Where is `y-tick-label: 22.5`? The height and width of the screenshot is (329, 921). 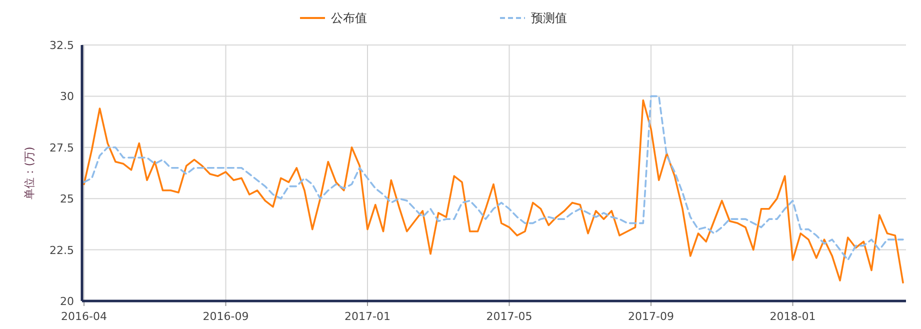 y-tick-label: 22.5 is located at coordinates (62, 250).